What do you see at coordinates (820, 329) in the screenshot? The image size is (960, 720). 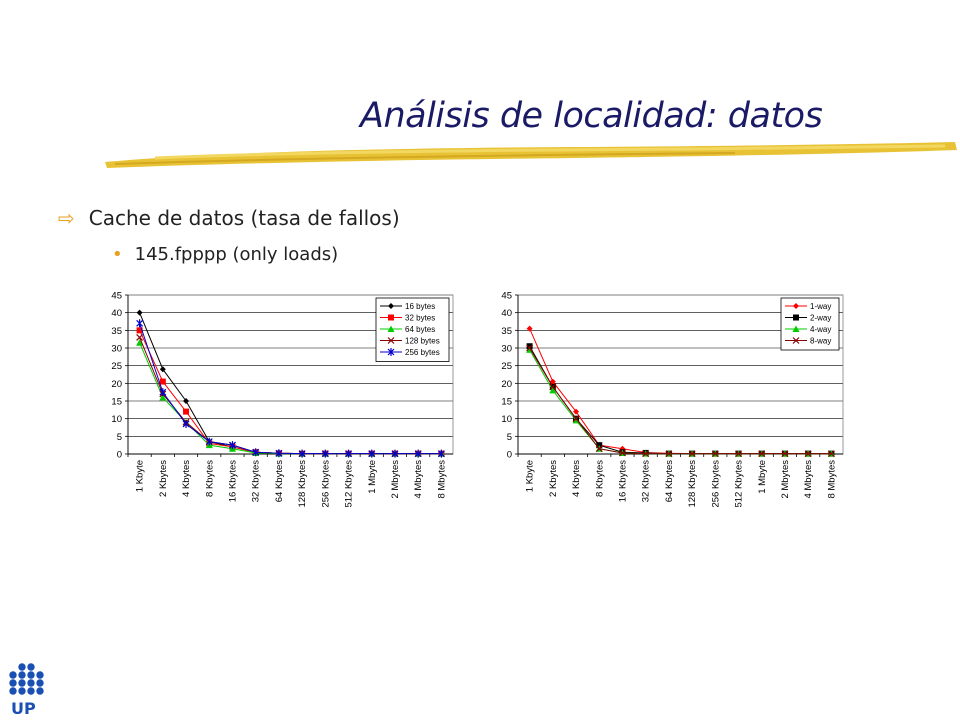 I see `legend-label: 4-way` at bounding box center [820, 329].